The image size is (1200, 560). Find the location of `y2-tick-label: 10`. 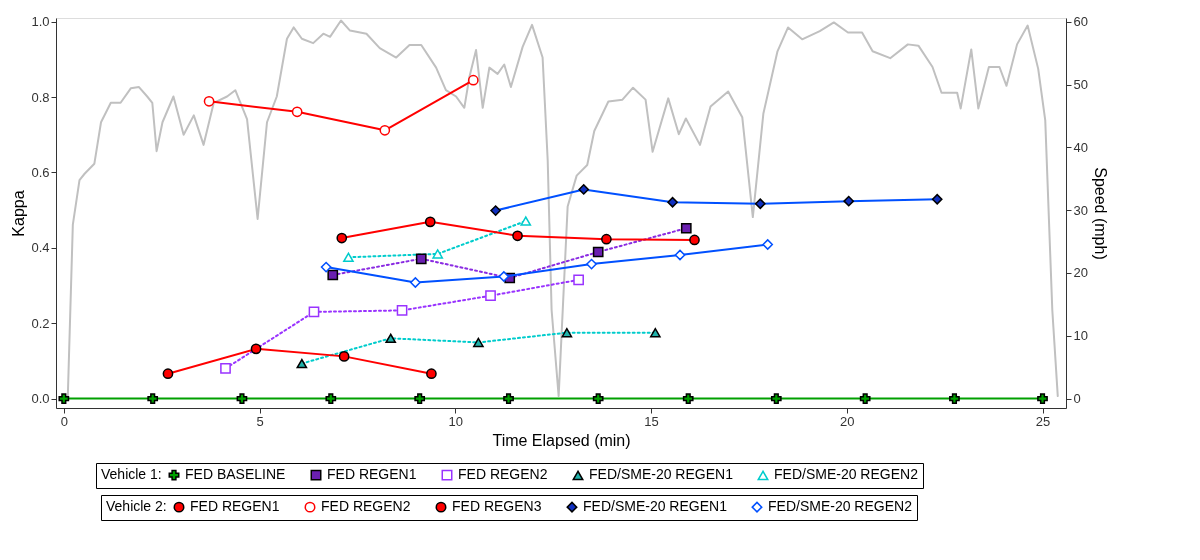

y2-tick-label: 10 is located at coordinates (1080, 336).